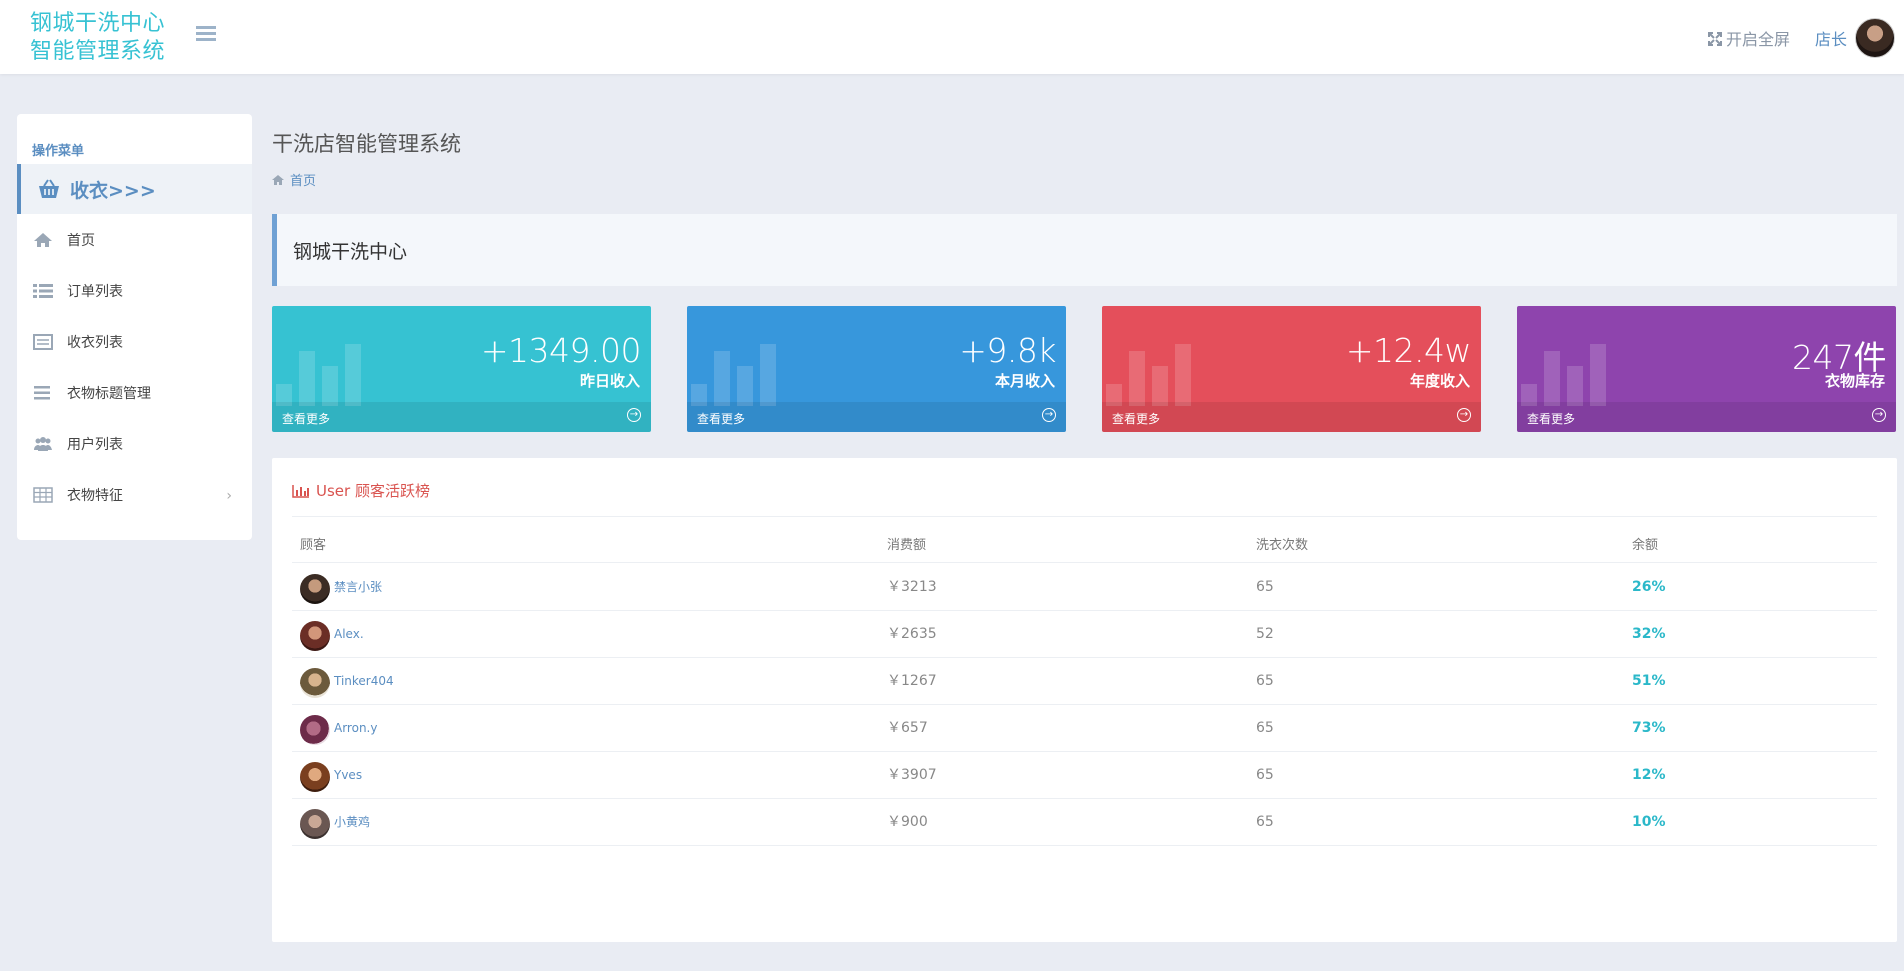  Describe the element at coordinates (95, 496) in the screenshot. I see `sidebar-item-label: 衣物特征` at that location.